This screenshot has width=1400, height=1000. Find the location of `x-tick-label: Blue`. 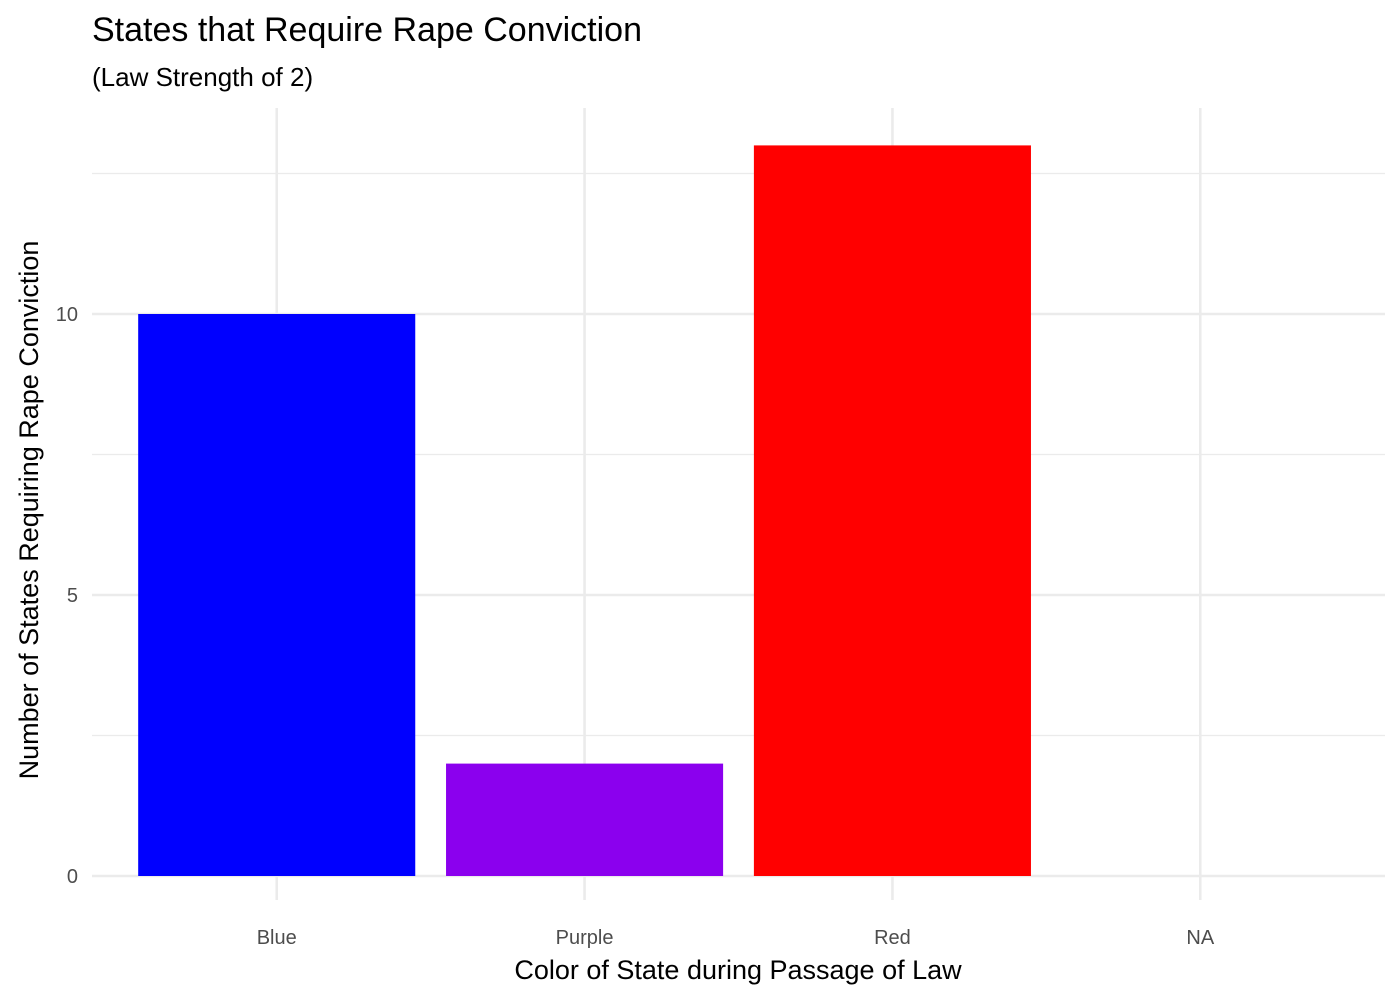

x-tick-label: Blue is located at coordinates (277, 938).